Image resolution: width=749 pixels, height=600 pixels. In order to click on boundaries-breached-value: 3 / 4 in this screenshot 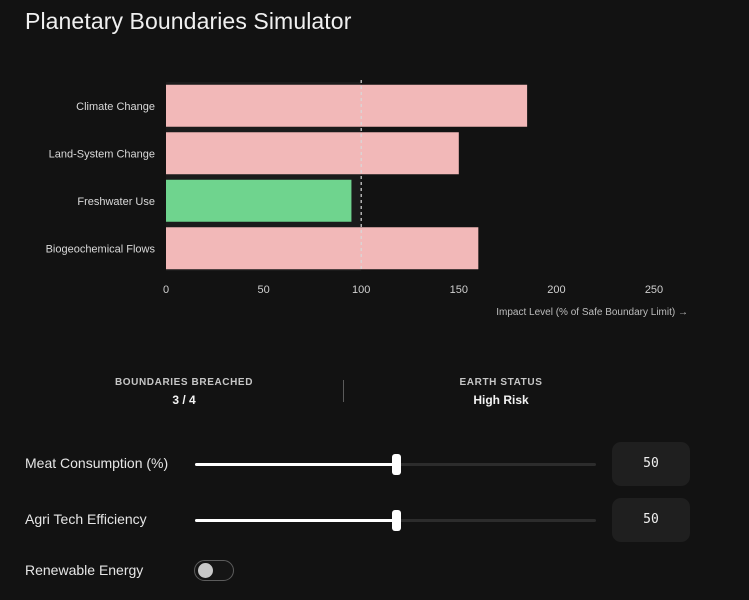, I will do `click(184, 400)`.